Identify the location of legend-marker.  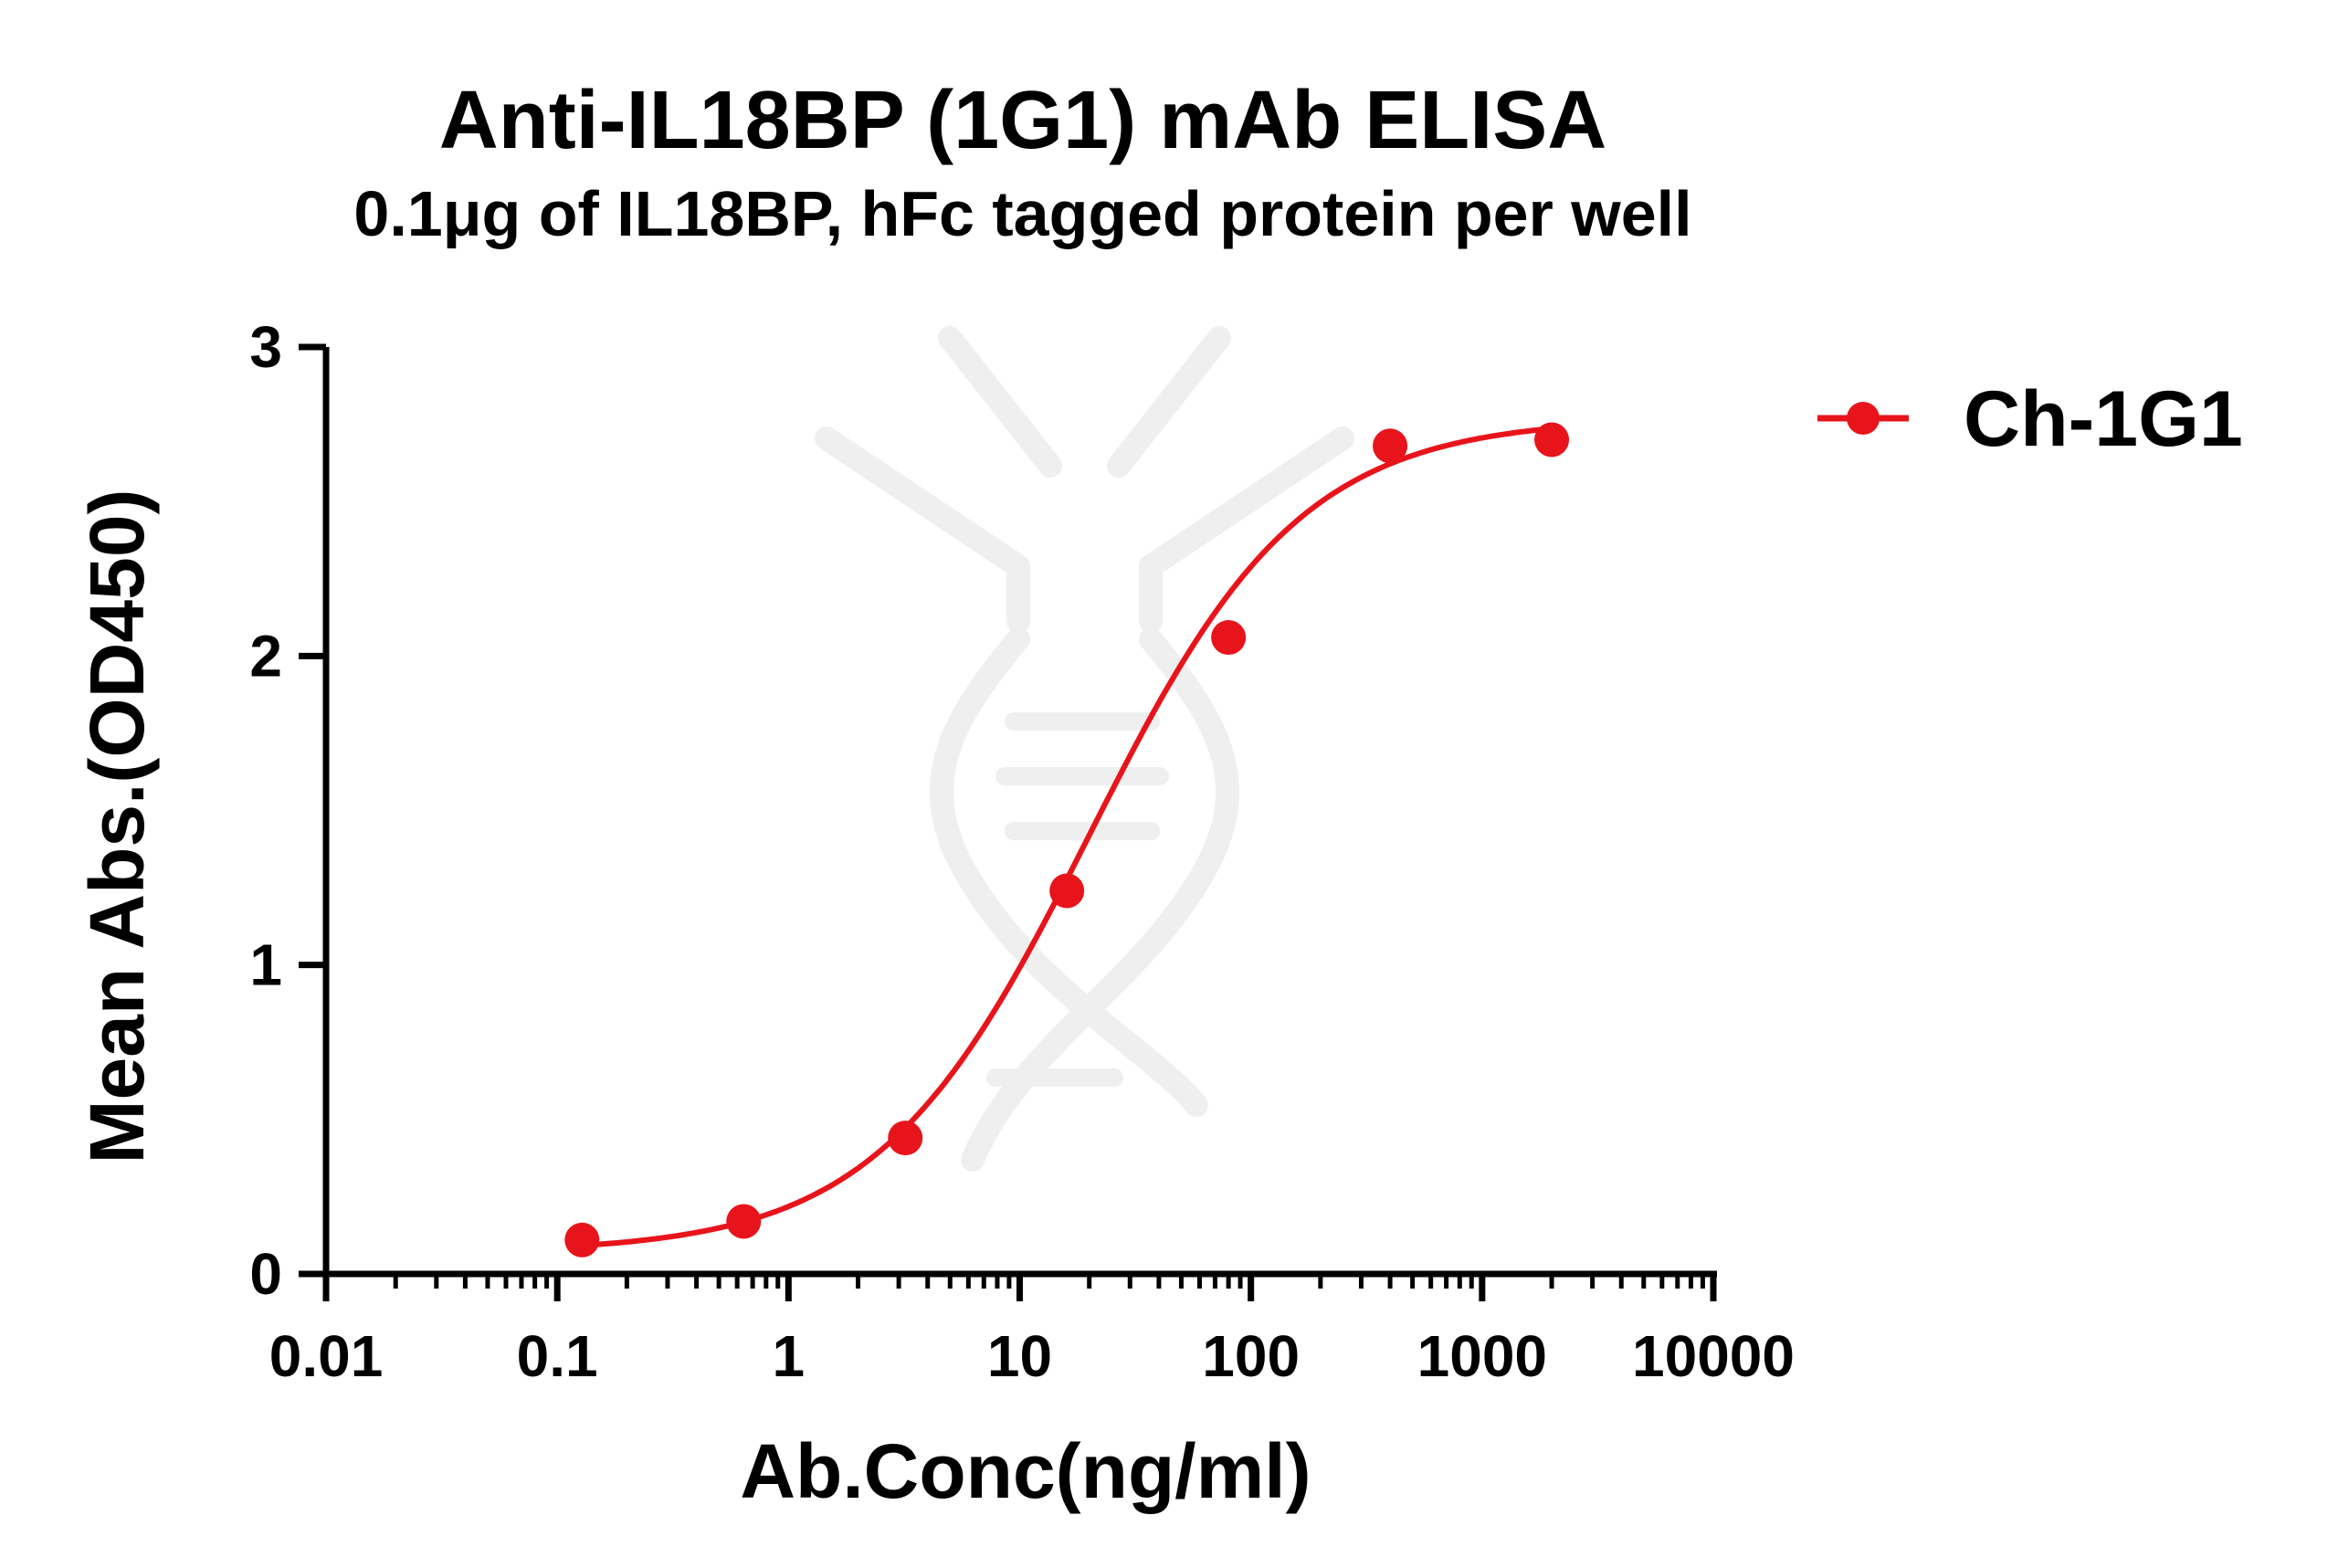
(1863, 418).